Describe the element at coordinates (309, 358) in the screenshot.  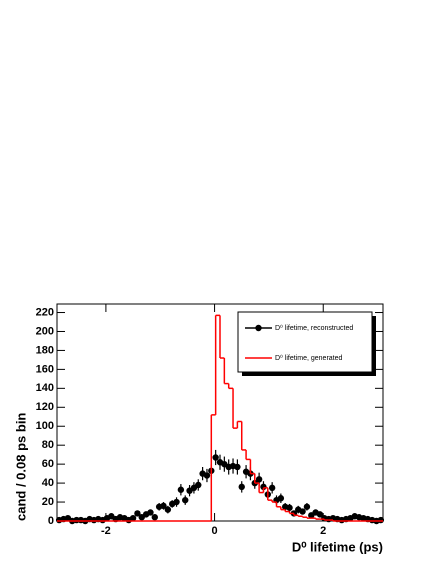
I see `legend-label: D⁰ lifetime, generated` at that location.